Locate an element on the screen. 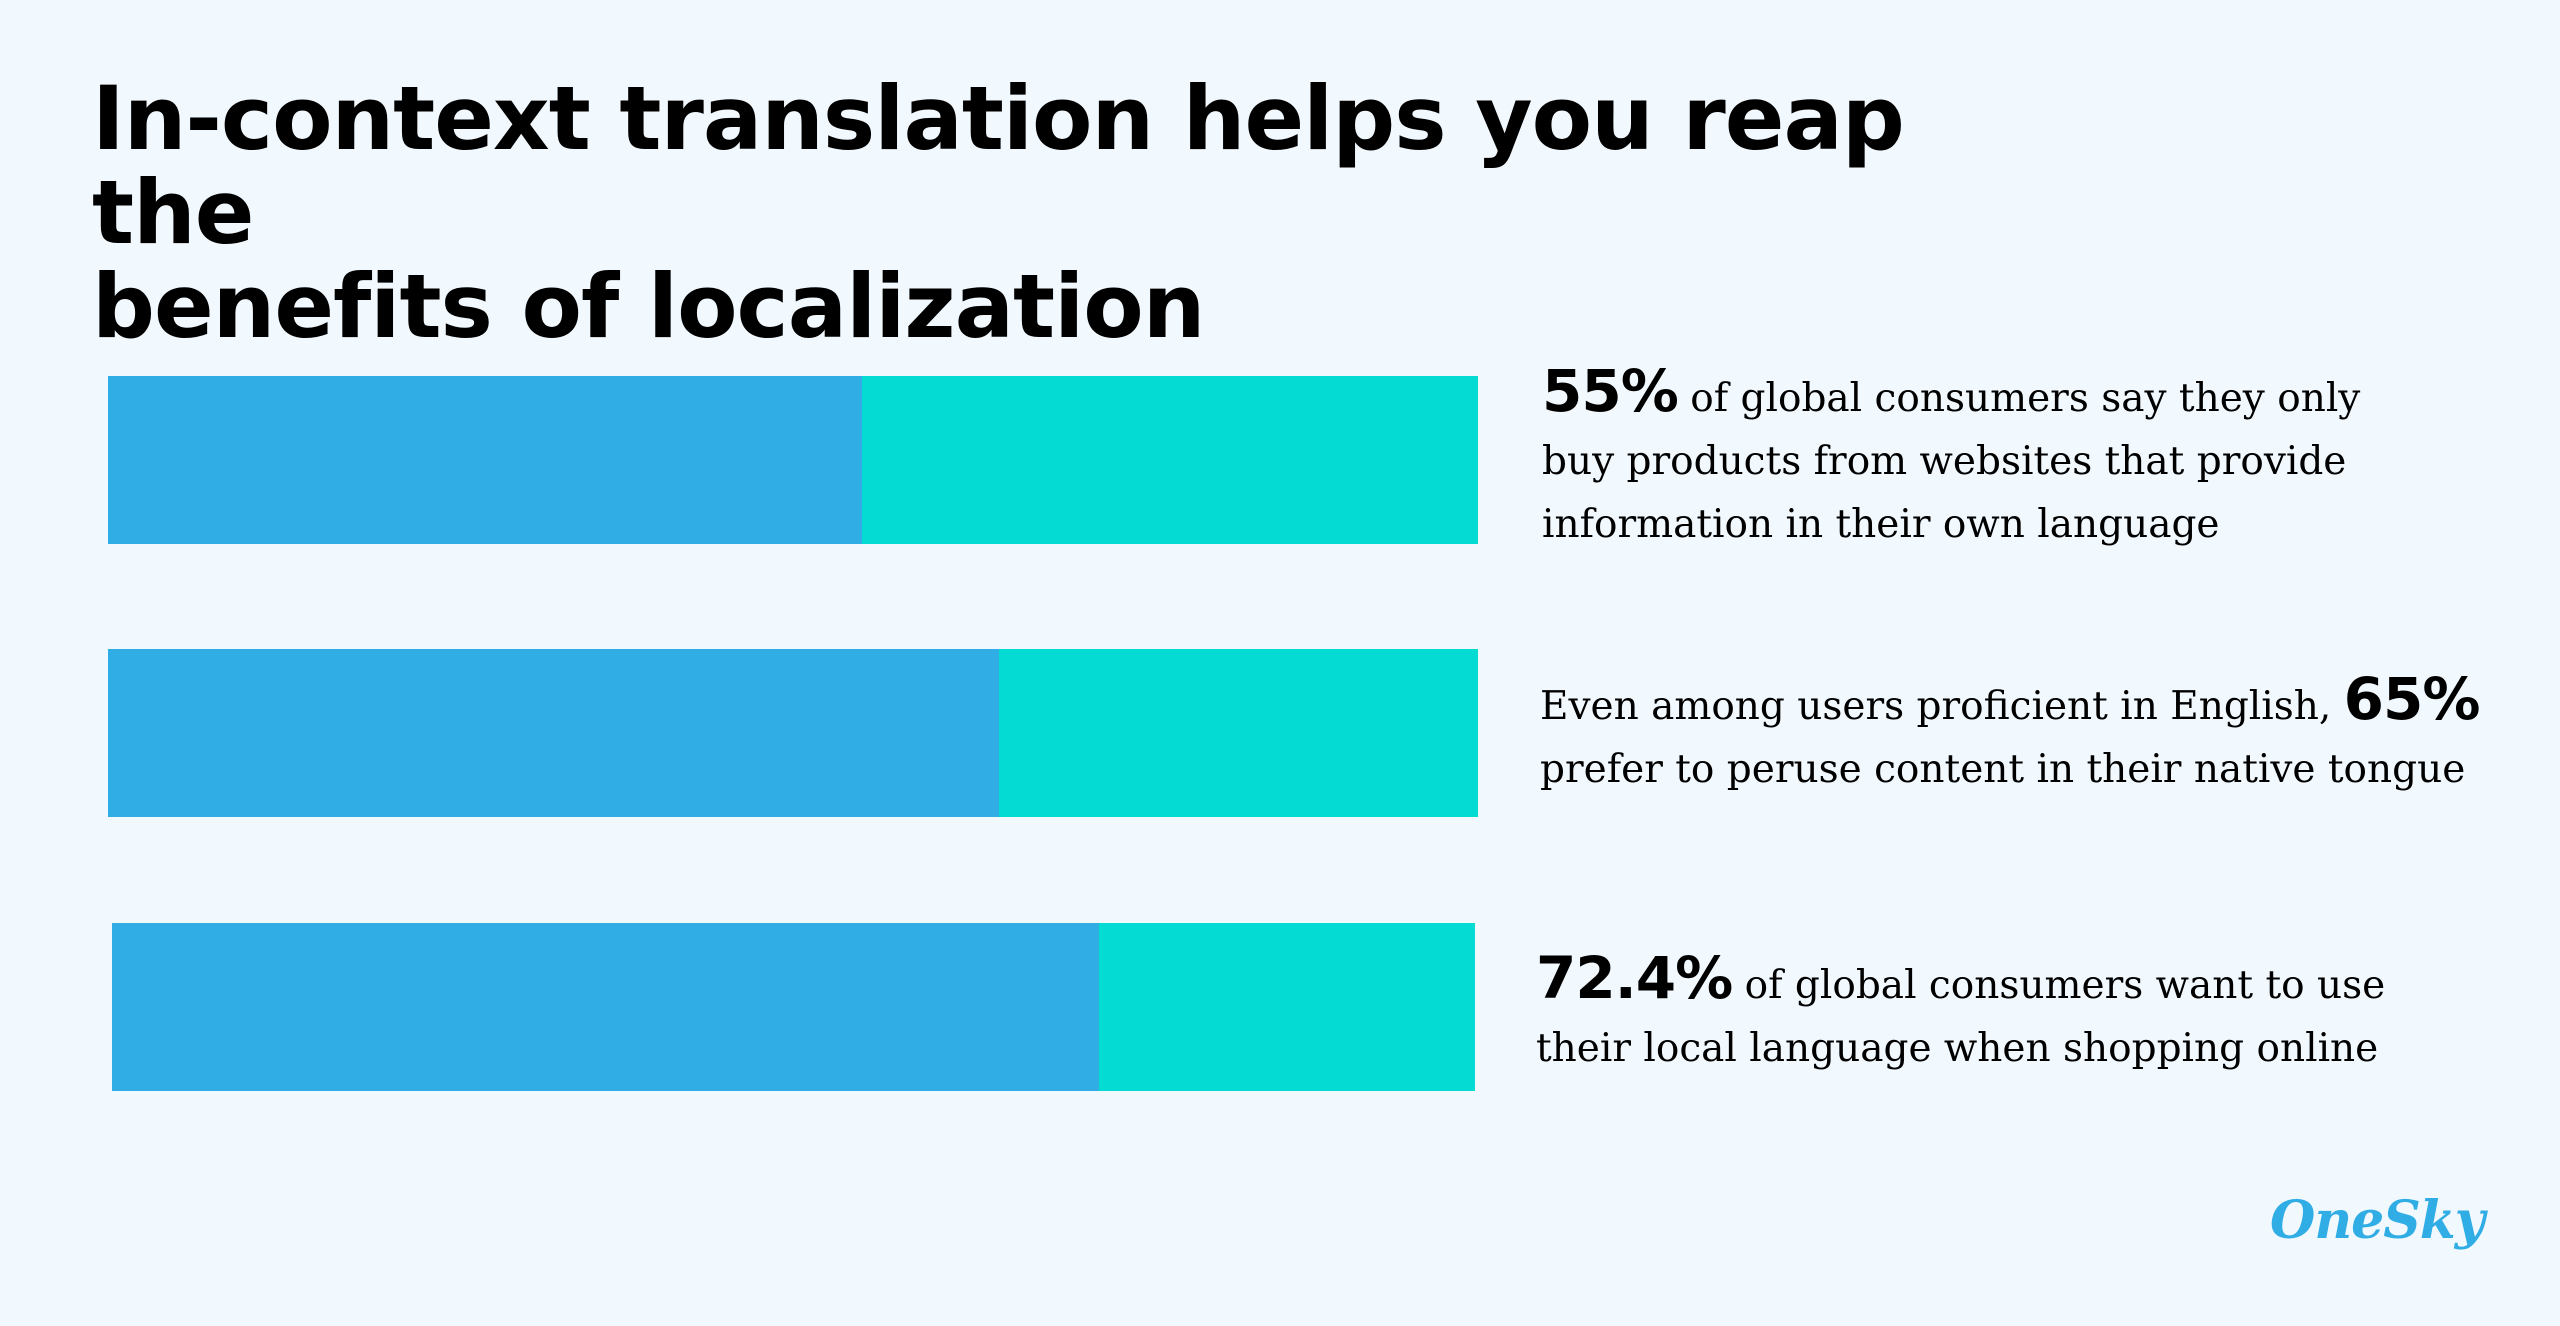  stat-2-percentage: 65% is located at coordinates (2412, 699).